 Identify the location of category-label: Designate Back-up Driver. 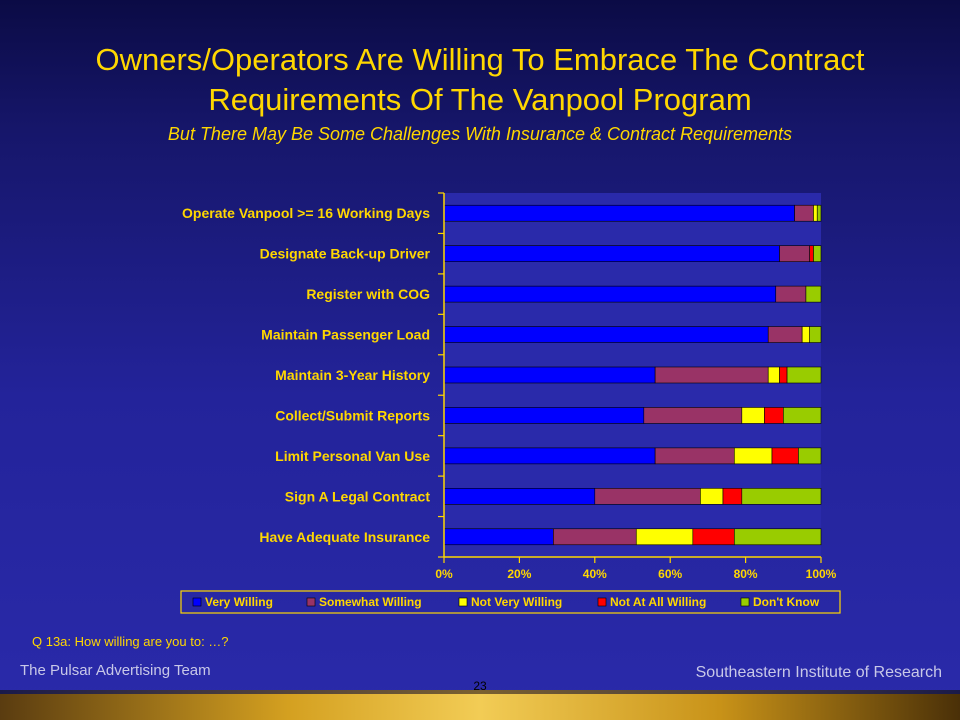
(345, 254).